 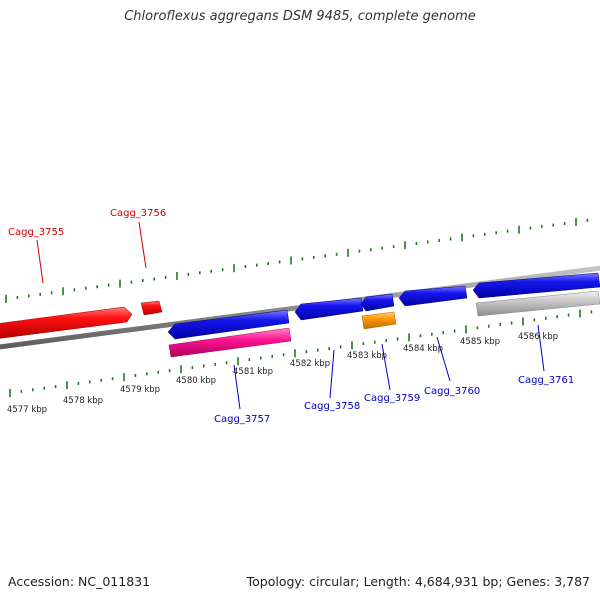 What do you see at coordinates (537, 303) in the screenshot?
I see `feature-cagg-3761-gray` at bounding box center [537, 303].